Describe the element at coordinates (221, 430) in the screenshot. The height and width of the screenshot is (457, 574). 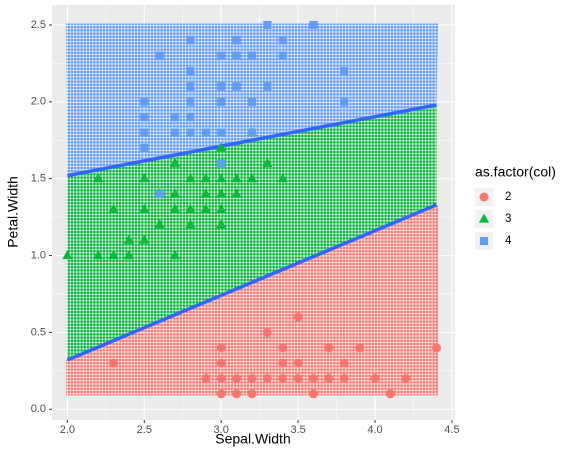
I see `x-tick-label: 3.0` at that location.